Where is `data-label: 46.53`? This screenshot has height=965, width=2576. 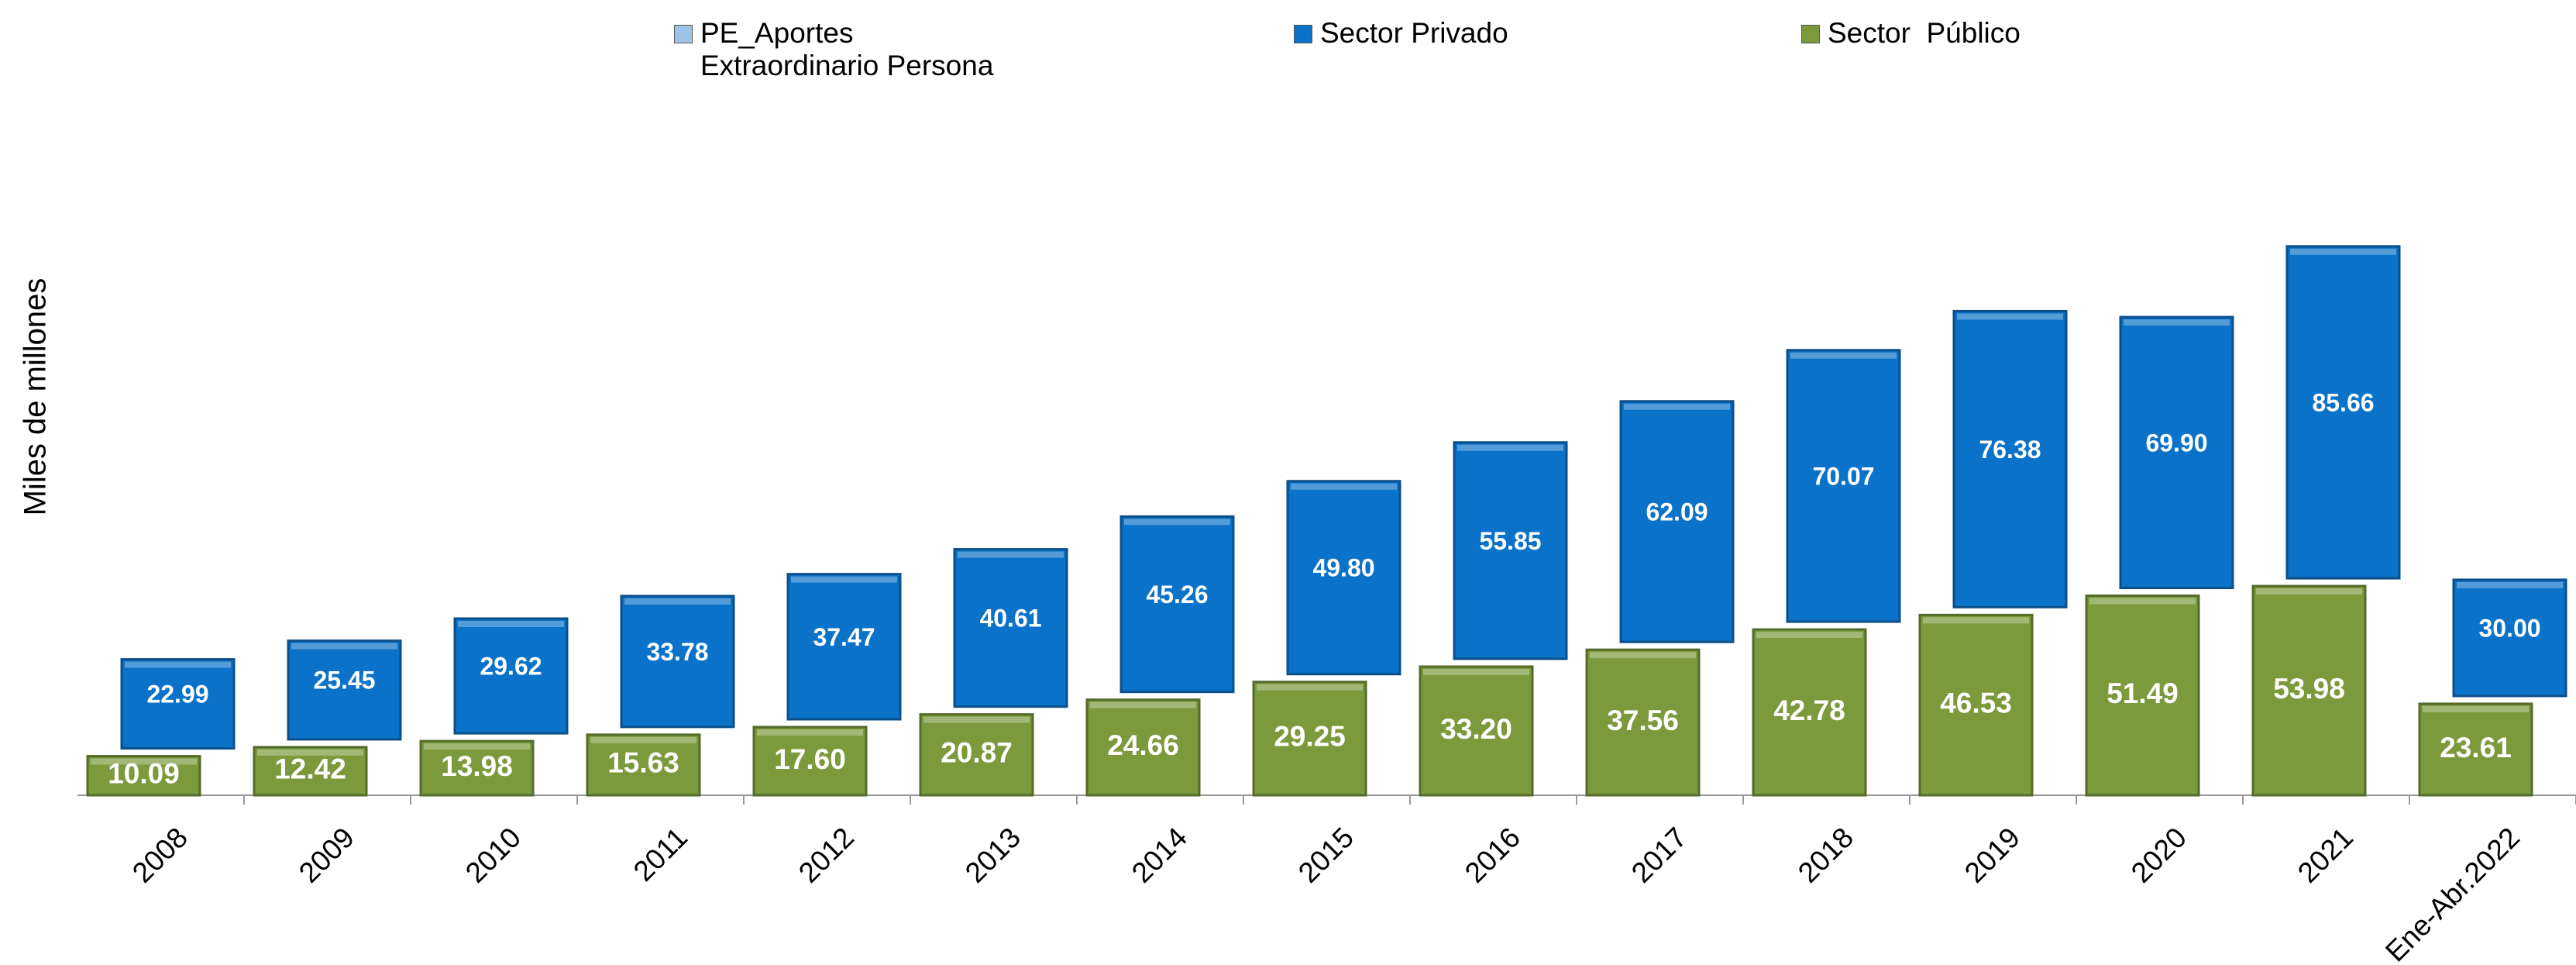
data-label: 46.53 is located at coordinates (1976, 703).